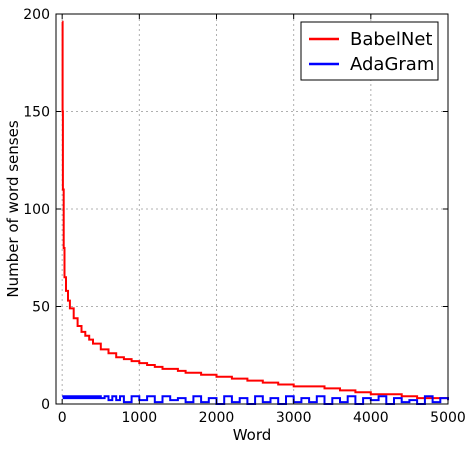 The width and height of the screenshot is (469, 449). I want to click on y-tick-label: 50, so click(41, 308).